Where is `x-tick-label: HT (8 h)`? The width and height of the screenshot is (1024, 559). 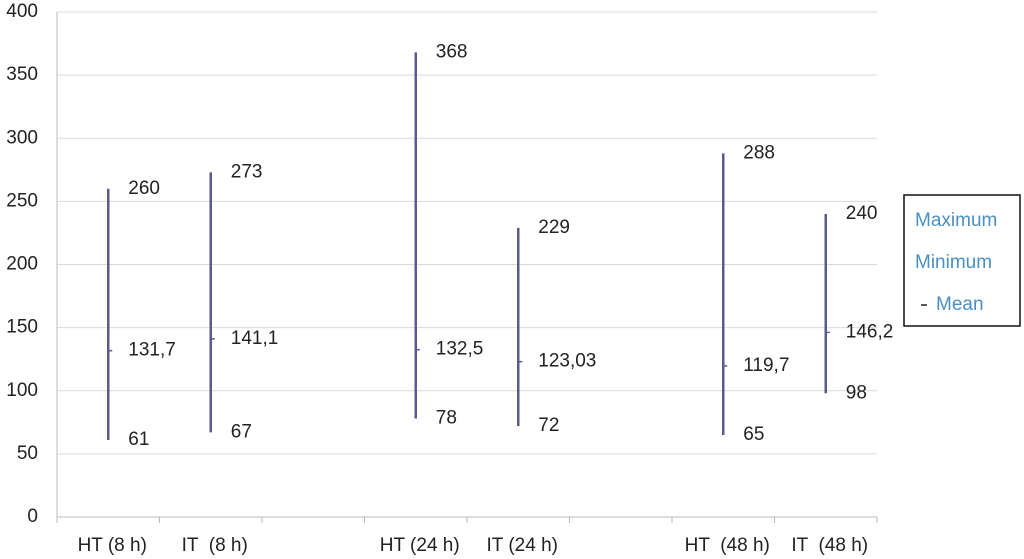 x-tick-label: HT (8 h) is located at coordinates (112, 545).